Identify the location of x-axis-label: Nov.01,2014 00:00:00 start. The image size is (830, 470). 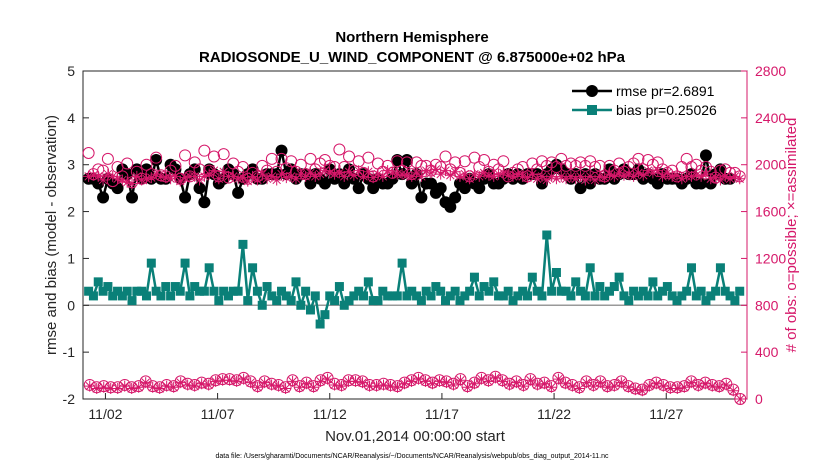
(415, 436).